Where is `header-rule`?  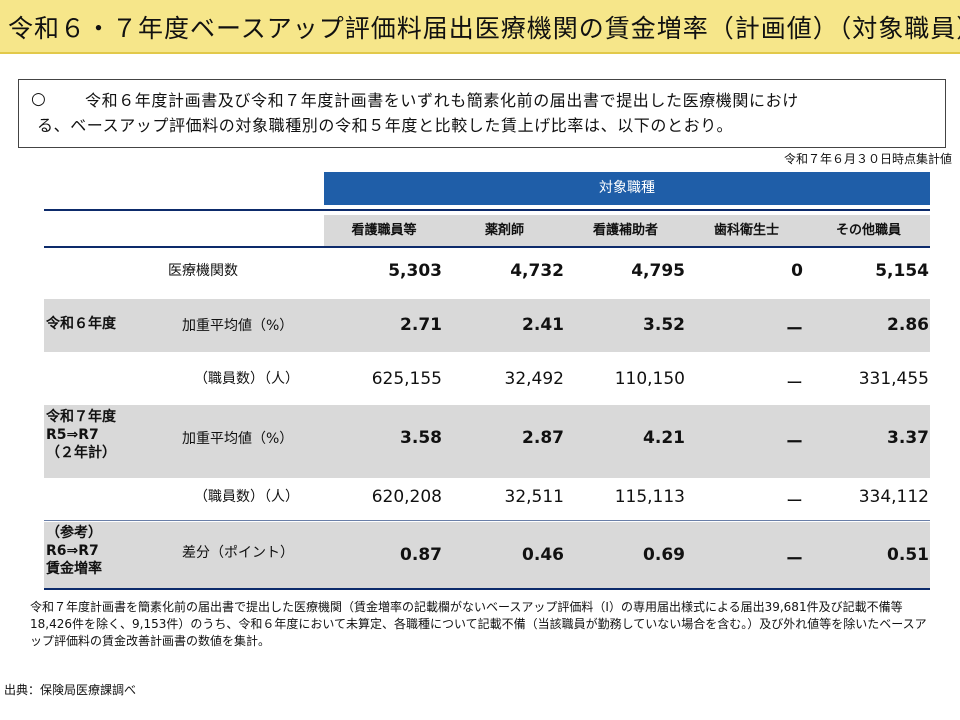
header-rule is located at coordinates (487, 247).